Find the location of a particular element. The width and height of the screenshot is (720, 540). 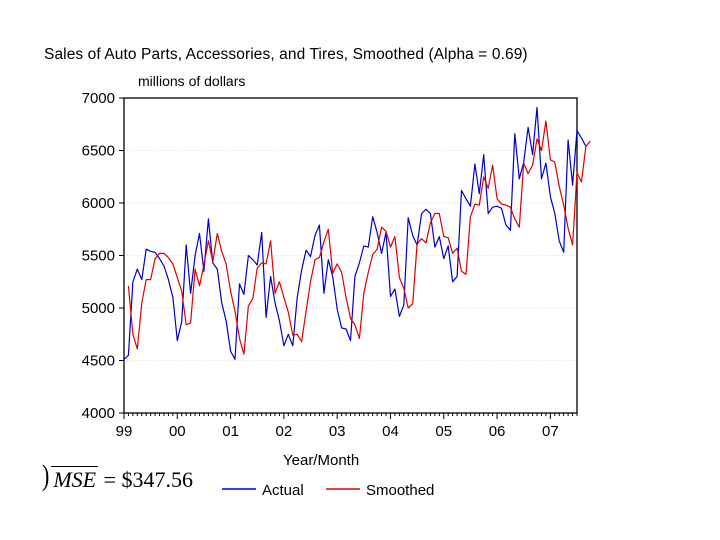

legend-label-smoothed: Smoothed is located at coordinates (400, 490).